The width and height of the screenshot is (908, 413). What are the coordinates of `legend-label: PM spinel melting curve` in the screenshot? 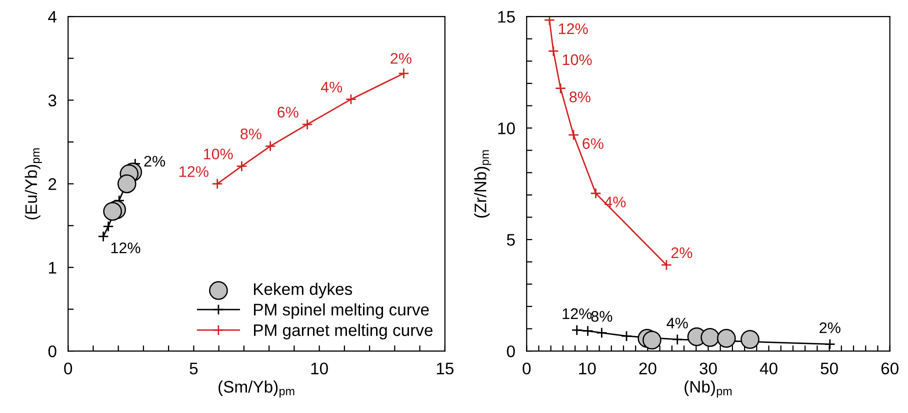 It's located at (341, 311).